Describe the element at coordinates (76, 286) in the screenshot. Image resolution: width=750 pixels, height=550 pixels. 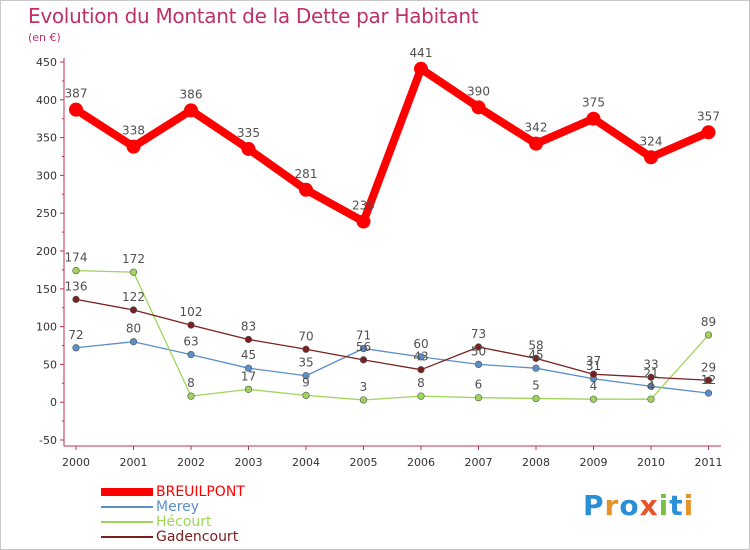
I see `data-label: 136` at that location.